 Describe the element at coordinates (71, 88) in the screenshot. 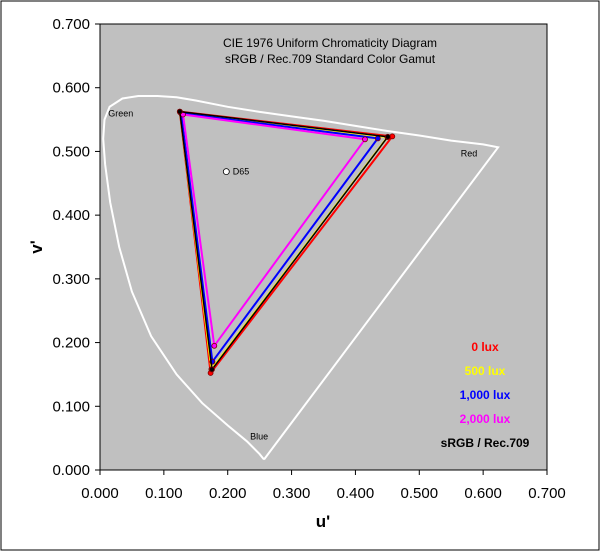

I see `y-tick-label-6: 0.600` at that location.